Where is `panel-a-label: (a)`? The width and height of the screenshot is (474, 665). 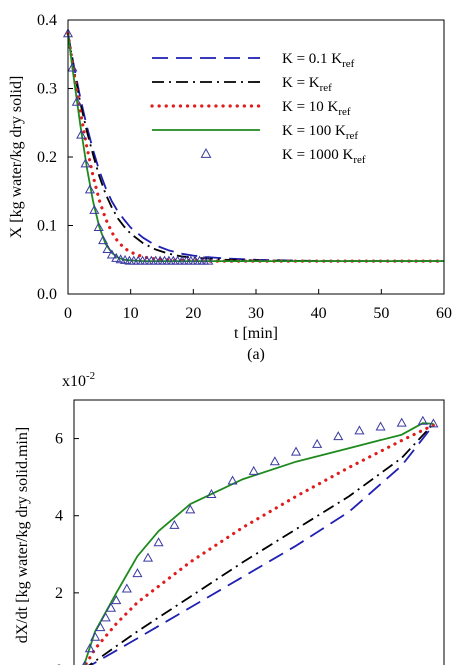 panel-a-label: (a) is located at coordinates (256, 354).